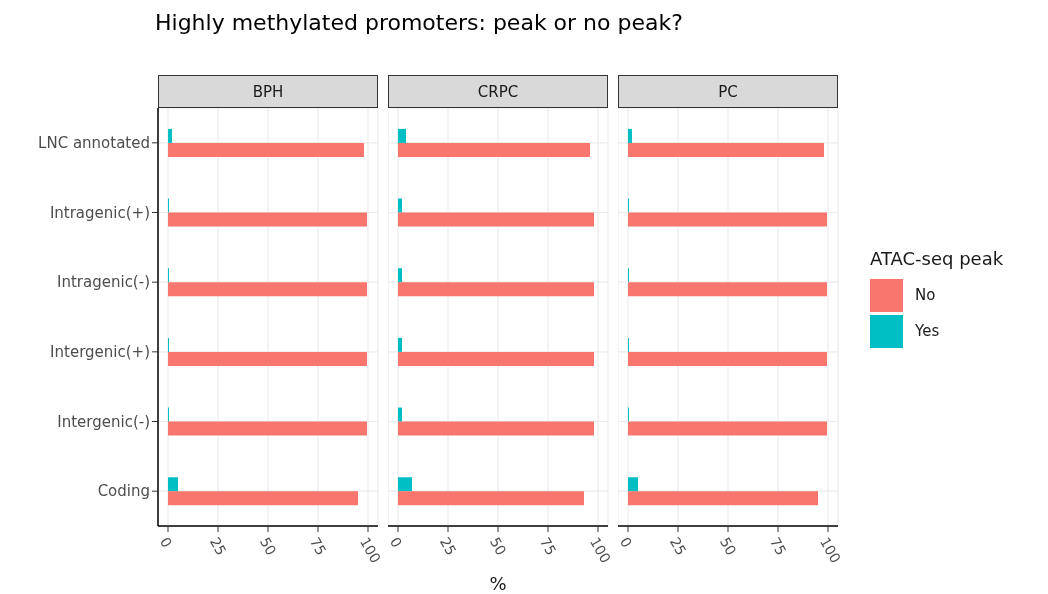 Image resolution: width=1048 pixels, height=594 pixels. I want to click on legend-label: Yes, so click(927, 331).